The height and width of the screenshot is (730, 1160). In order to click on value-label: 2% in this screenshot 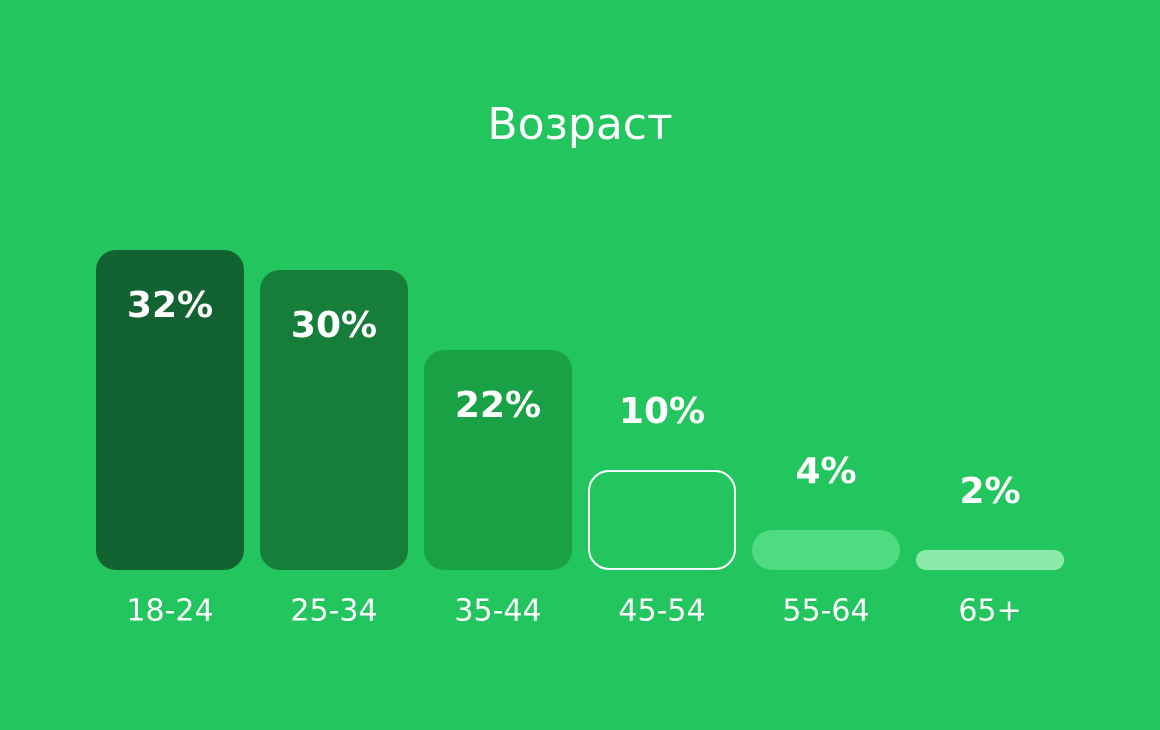, I will do `click(989, 491)`.